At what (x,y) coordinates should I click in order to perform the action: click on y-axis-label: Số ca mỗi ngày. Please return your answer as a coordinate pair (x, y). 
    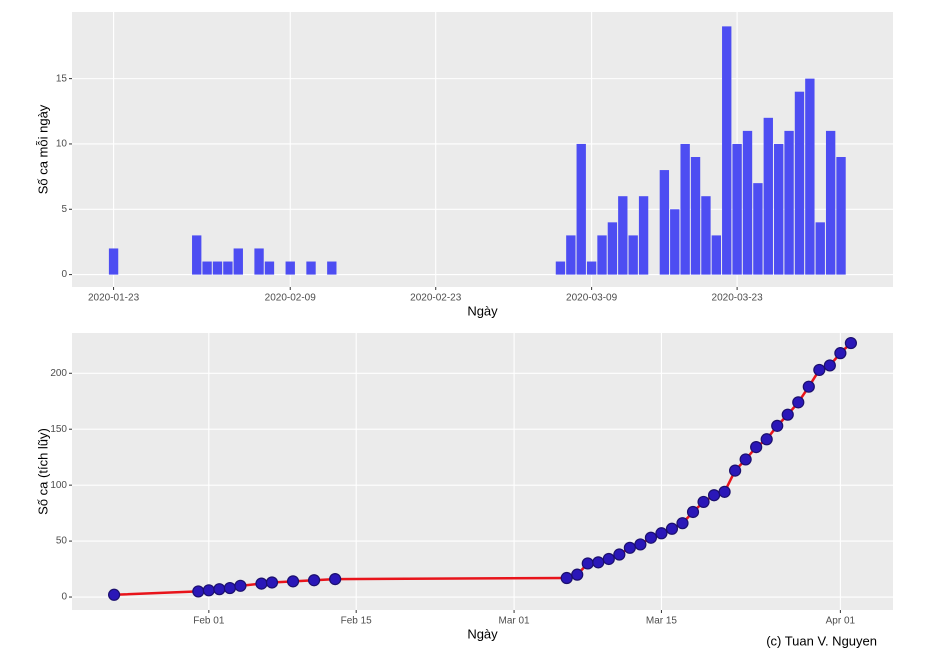
    Looking at the image, I should click on (42, 149).